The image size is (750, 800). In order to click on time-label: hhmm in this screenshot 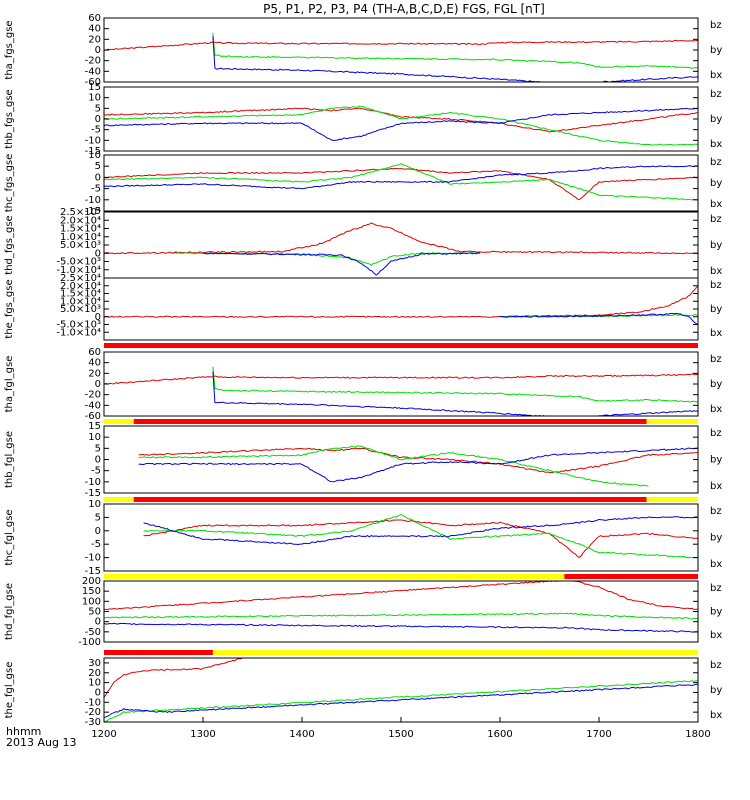, I will do `click(23, 731)`.